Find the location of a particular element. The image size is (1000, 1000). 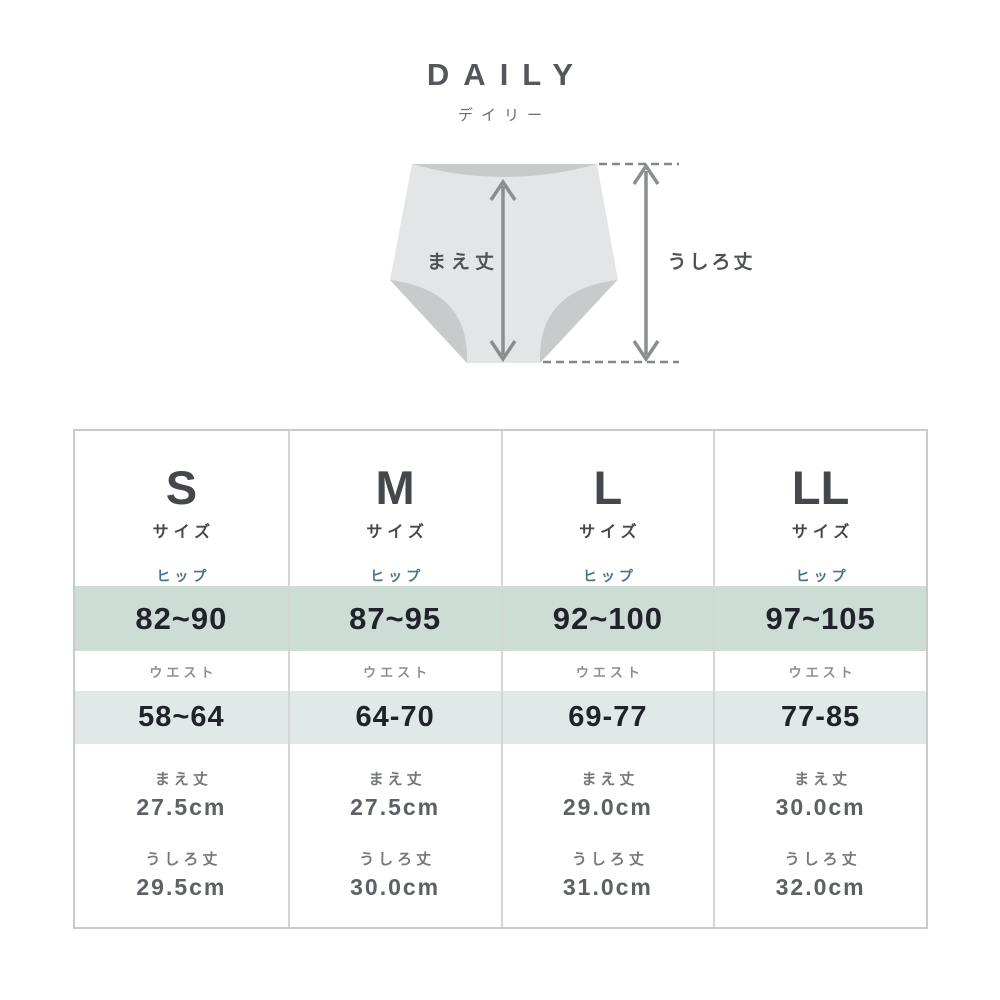

hip-value: 87~95 is located at coordinates (395, 618).